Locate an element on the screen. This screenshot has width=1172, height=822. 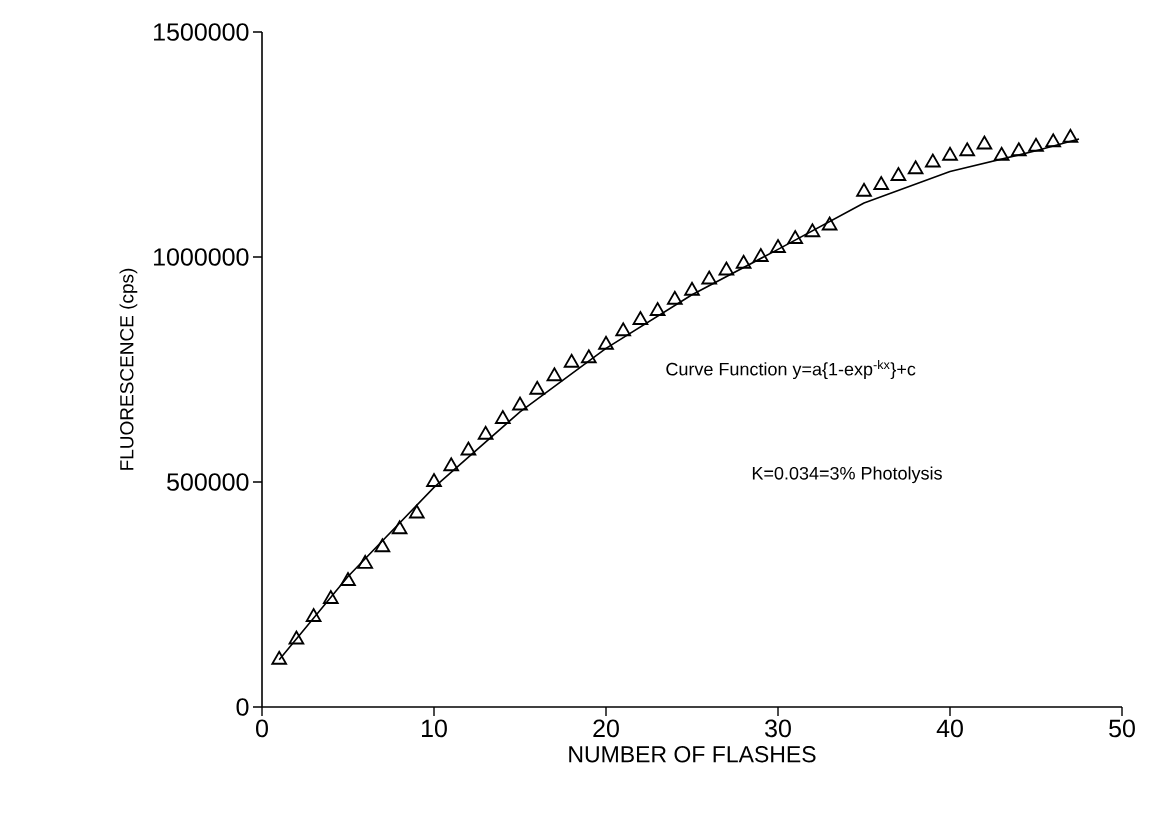
y-axis-title: FLUORESCENCE (cps) is located at coordinates (128, 369).